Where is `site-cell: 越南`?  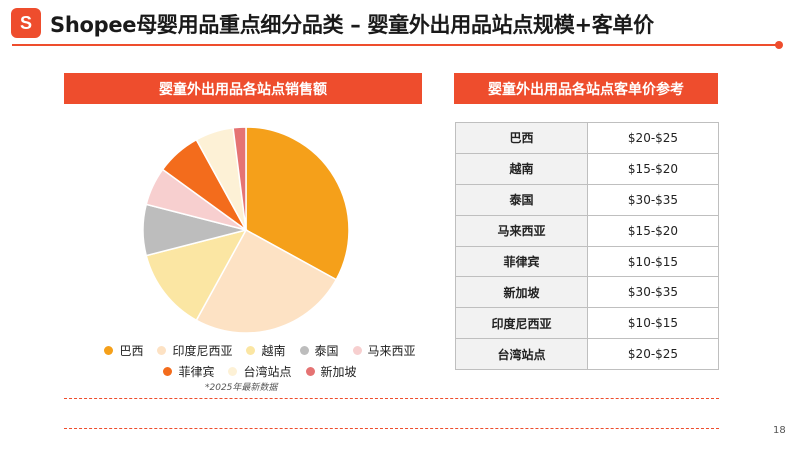
site-cell: 越南 is located at coordinates (521, 168).